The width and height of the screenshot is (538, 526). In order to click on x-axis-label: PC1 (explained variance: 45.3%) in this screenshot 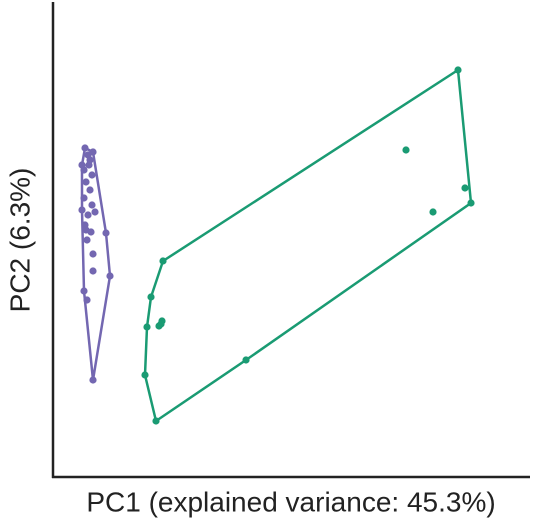, I will do `click(290, 501)`.